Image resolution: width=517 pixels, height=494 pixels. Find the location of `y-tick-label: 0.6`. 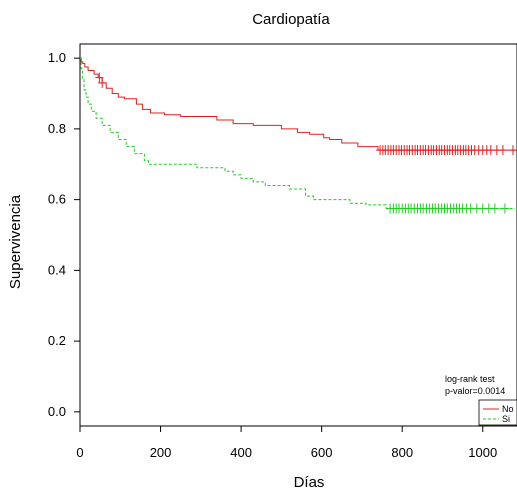

y-tick-label: 0.6 is located at coordinates (57, 199).